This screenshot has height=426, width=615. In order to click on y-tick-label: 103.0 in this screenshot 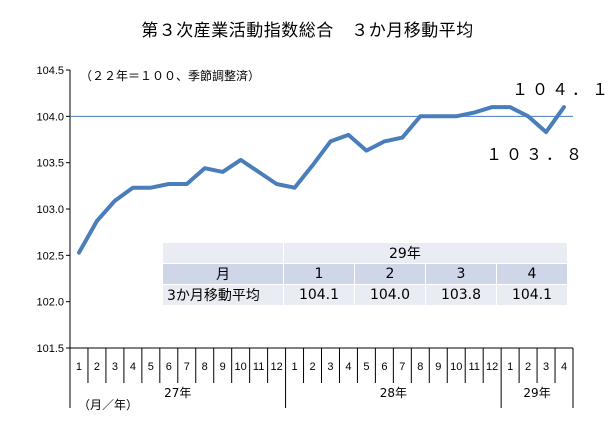, I will do `click(50, 210)`.